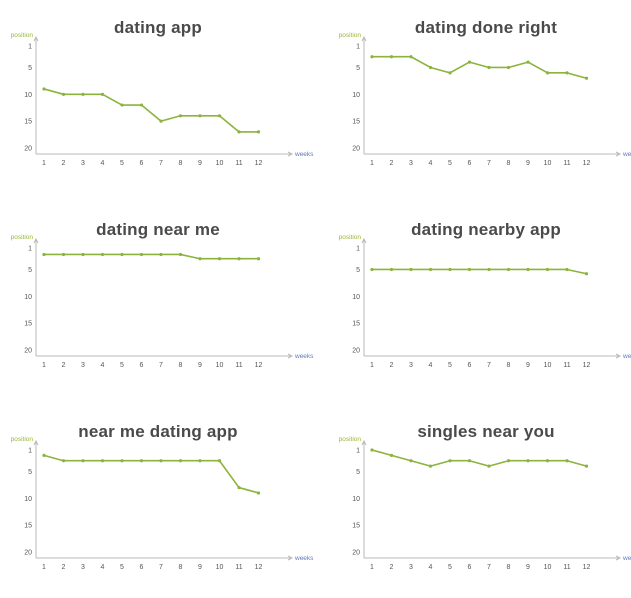 The height and width of the screenshot is (598, 631). Describe the element at coordinates (392, 365) in the screenshot. I see `x-tick-label: 2` at that location.